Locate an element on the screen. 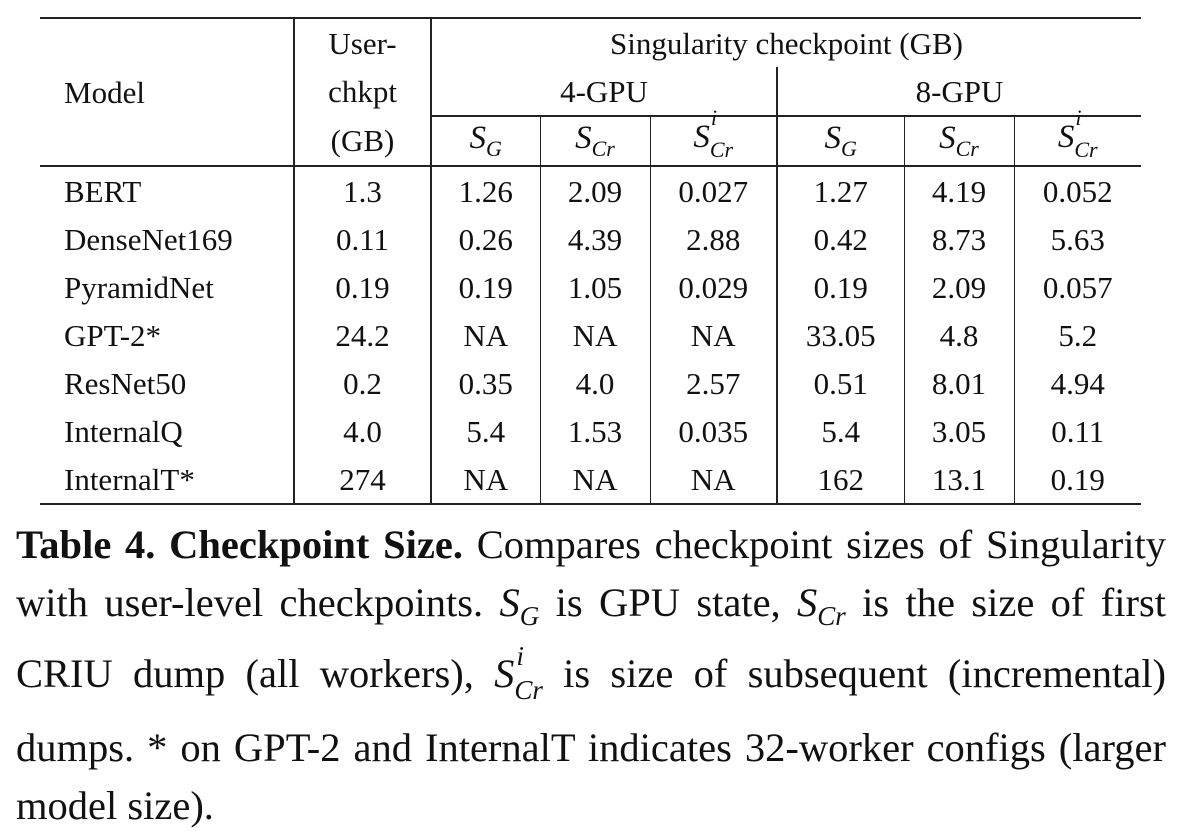 This screenshot has height=835, width=1180. cell-4gpu-scri: 2.88 is located at coordinates (713, 239).